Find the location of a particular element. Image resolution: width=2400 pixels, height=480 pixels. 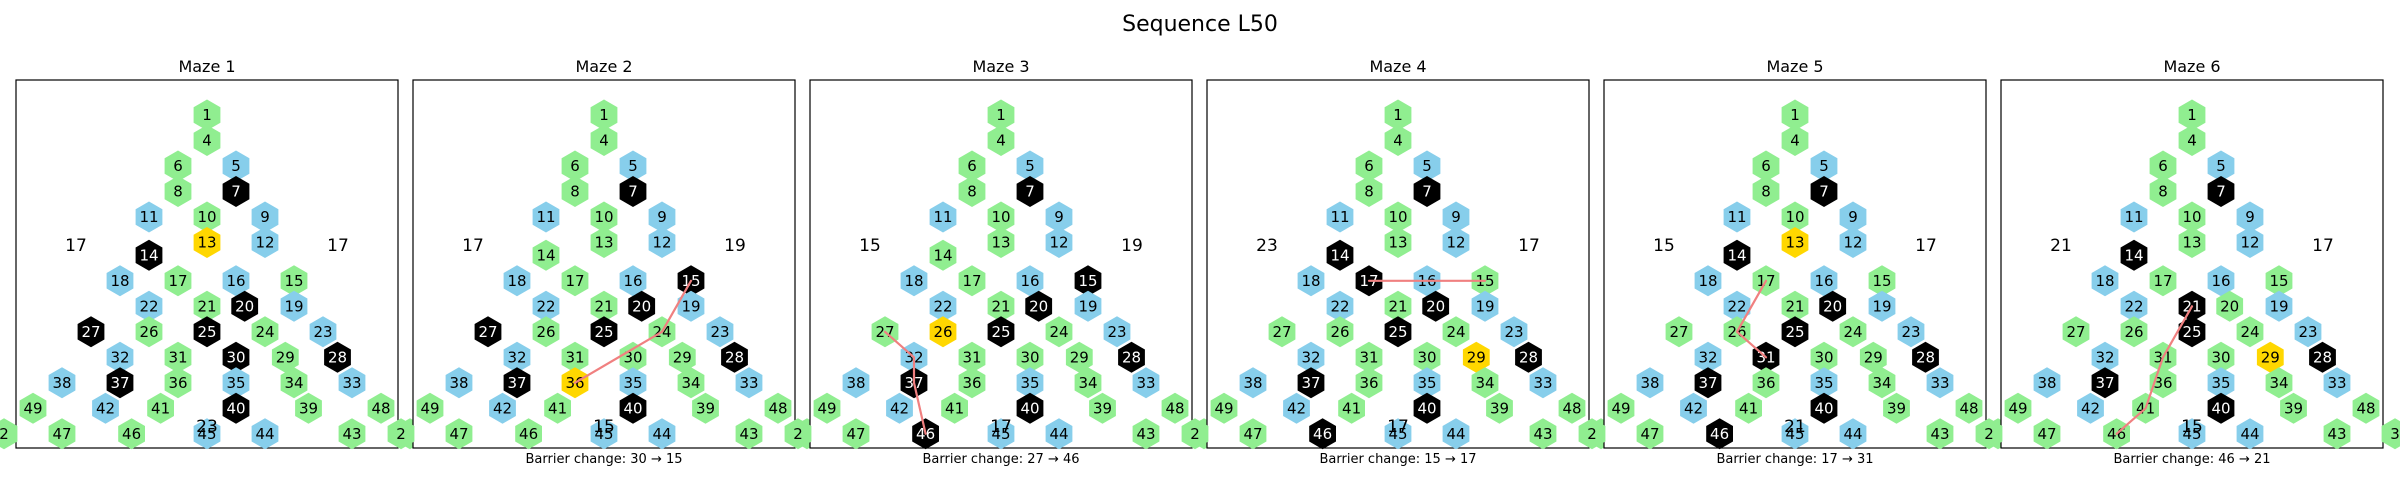

right-side-value: 17 is located at coordinates (1926, 246).